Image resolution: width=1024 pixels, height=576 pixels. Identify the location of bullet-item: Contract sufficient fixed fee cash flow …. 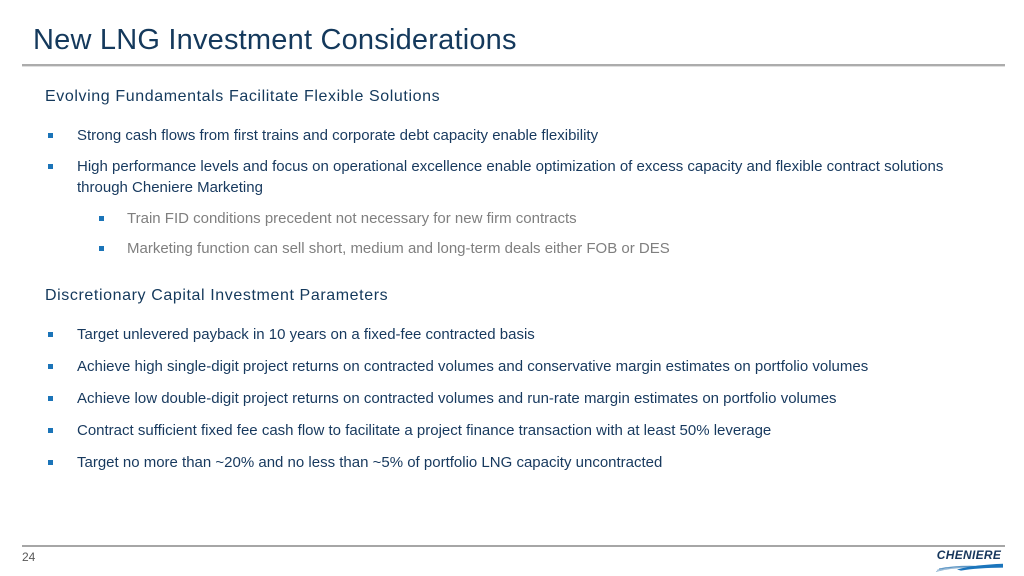
(516, 430).